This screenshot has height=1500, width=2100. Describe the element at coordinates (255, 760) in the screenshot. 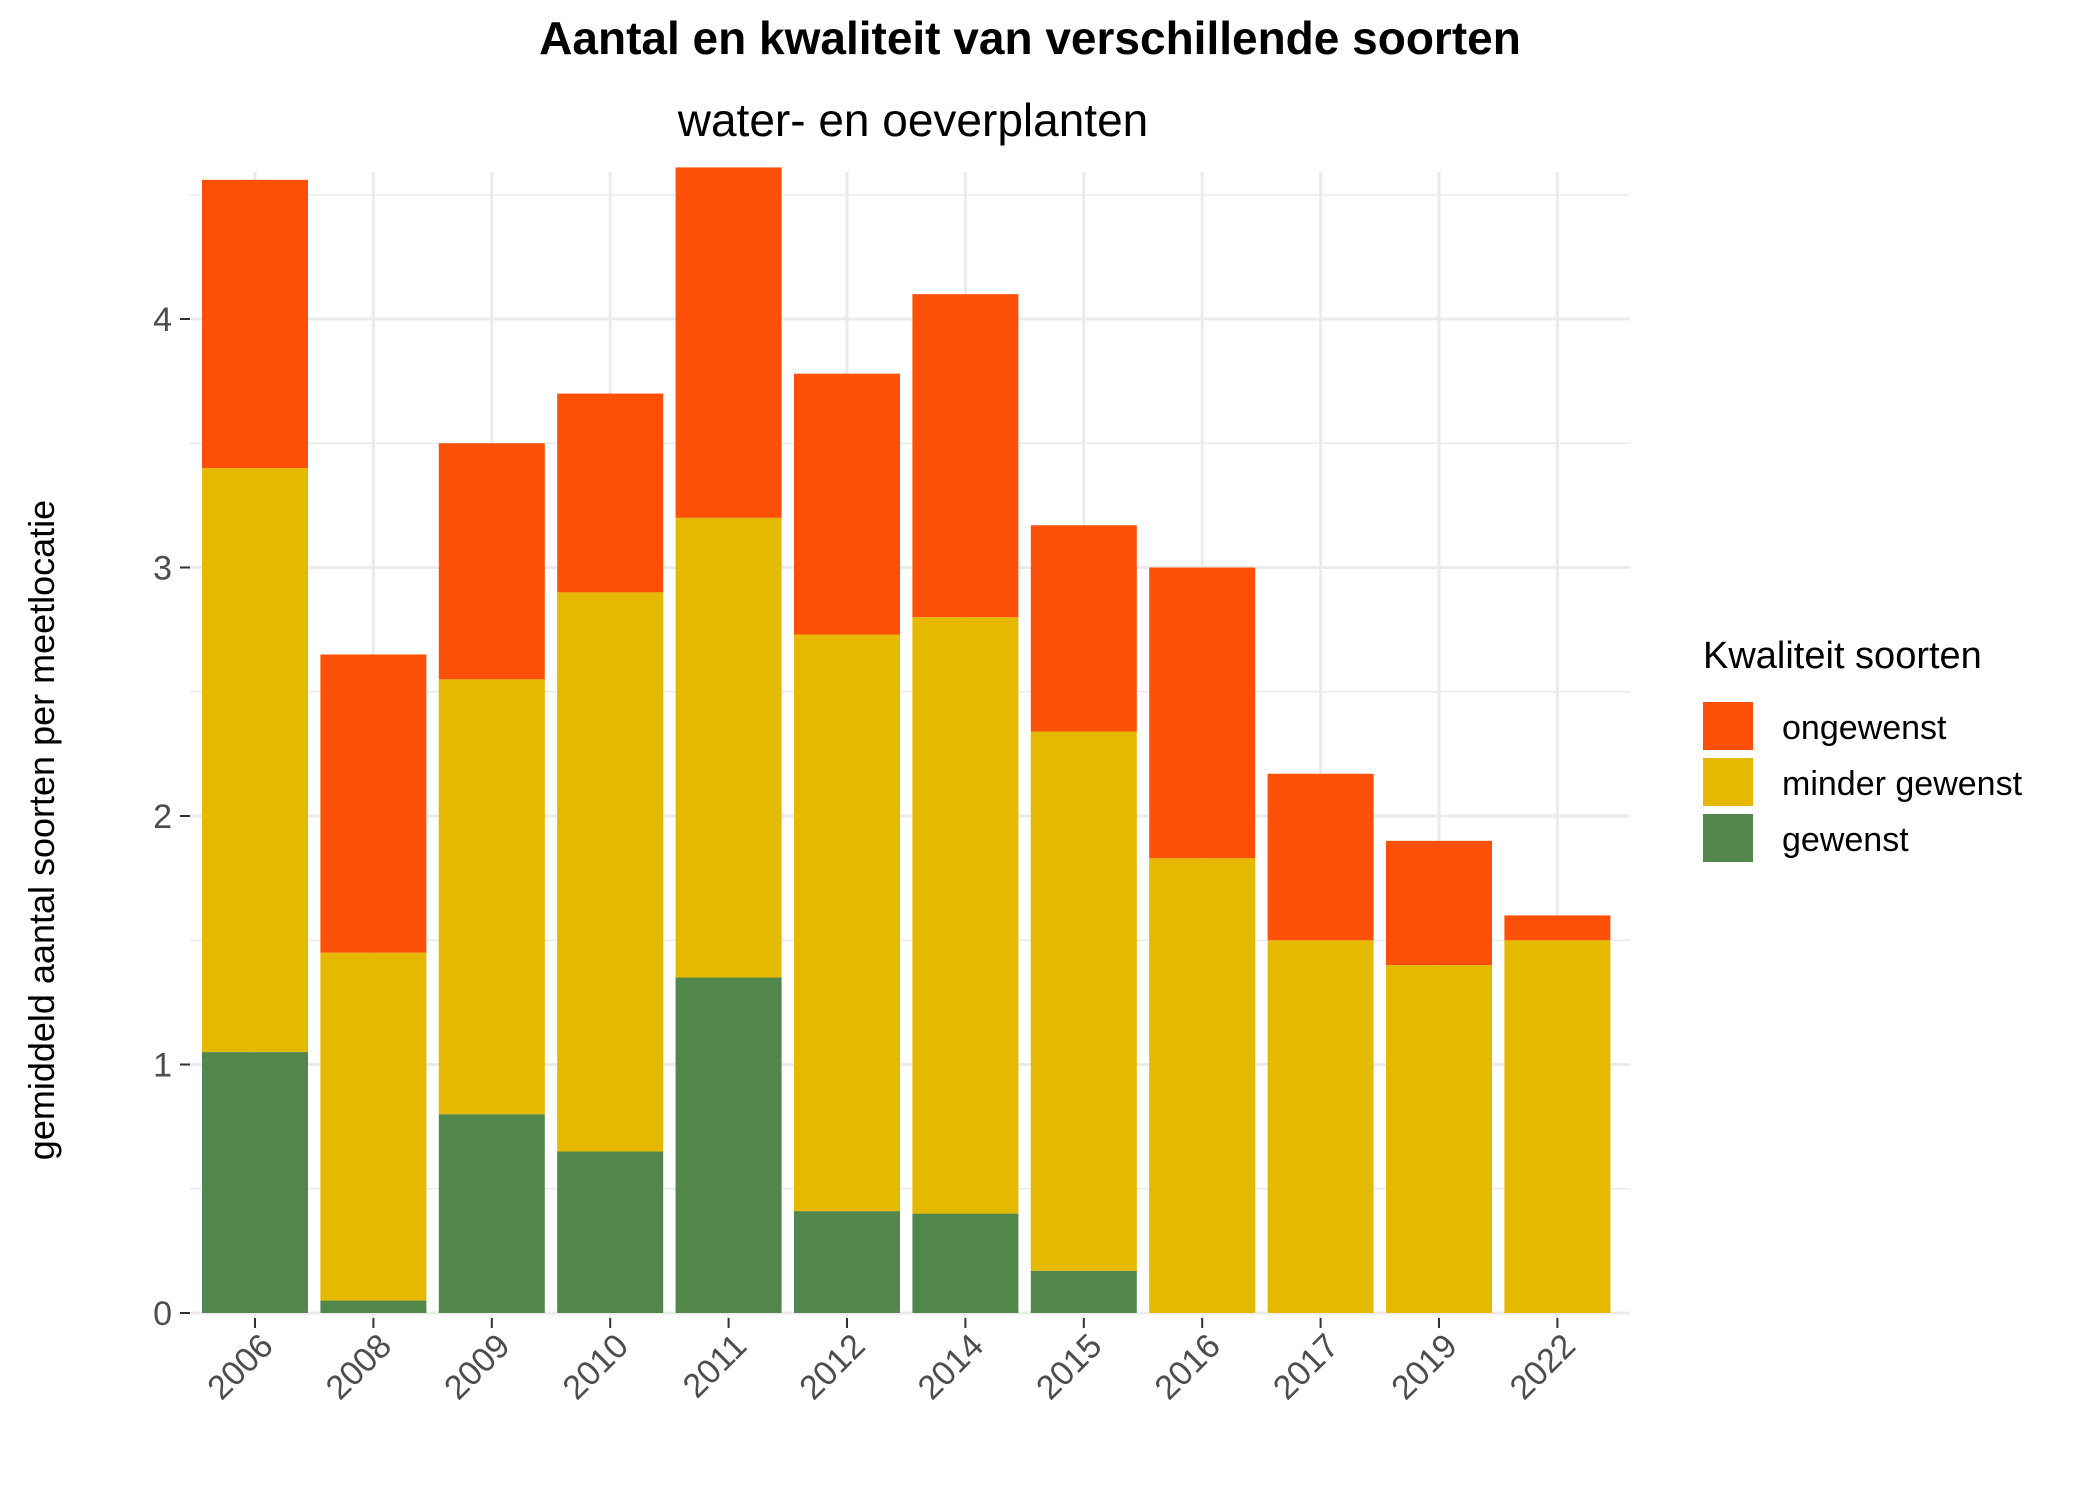

I see `bar-minder-gewenst-2006` at that location.